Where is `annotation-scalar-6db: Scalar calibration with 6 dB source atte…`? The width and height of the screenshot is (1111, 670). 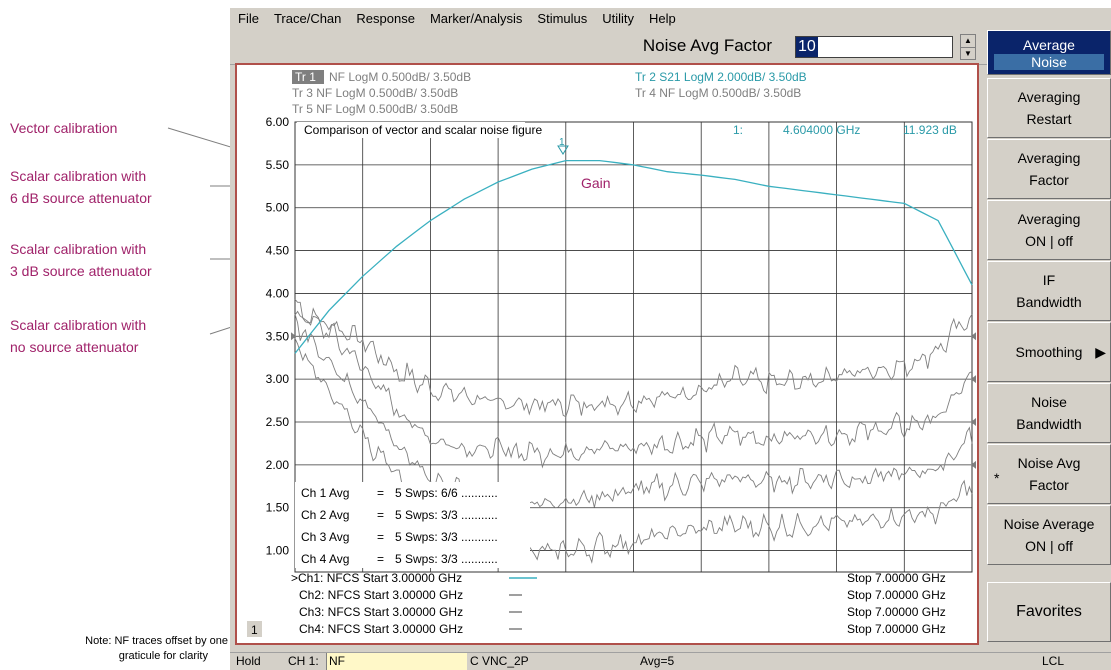
annotation-scalar-6db: Scalar calibration with 6 dB source atte… is located at coordinates (81, 187).